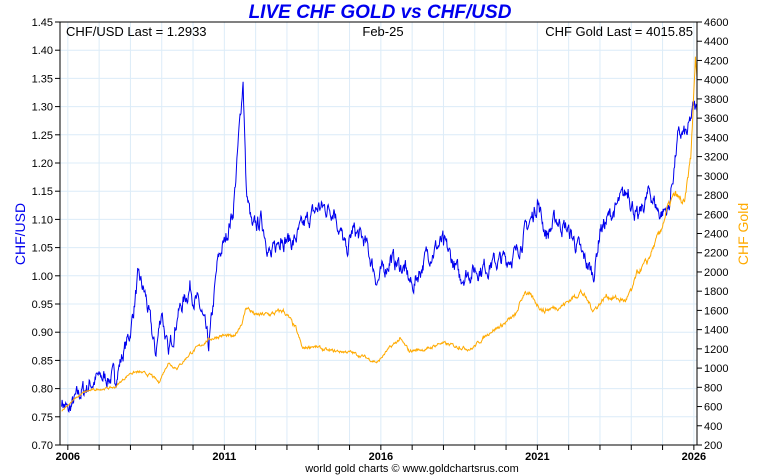 The height and width of the screenshot is (475, 760). Describe the element at coordinates (713, 408) in the screenshot. I see `y-right-tick-label: 600` at that location.